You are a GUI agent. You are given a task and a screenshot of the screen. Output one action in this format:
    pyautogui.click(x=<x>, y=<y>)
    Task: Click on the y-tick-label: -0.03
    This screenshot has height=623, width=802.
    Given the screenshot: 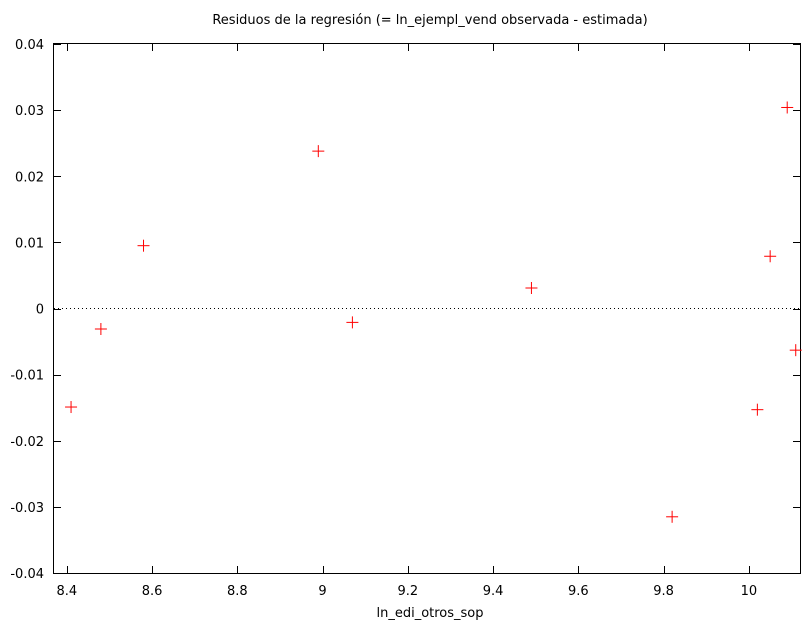 What is the action you would take?
    pyautogui.click(x=27, y=508)
    